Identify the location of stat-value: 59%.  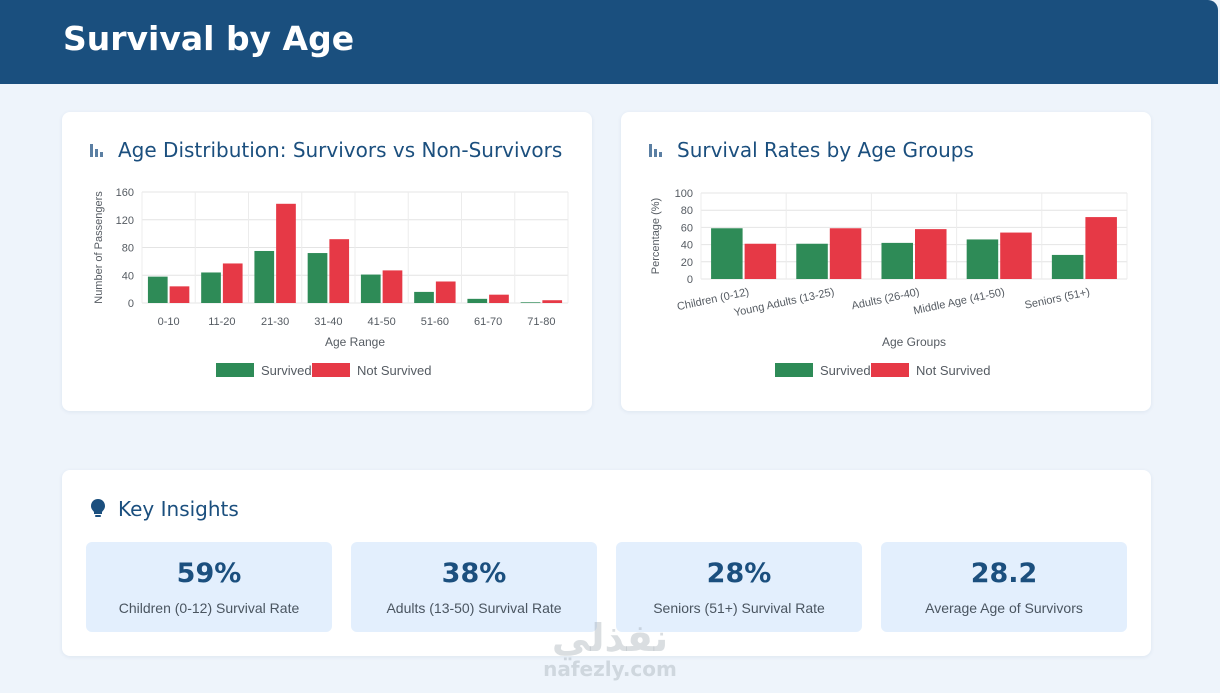
(209, 573).